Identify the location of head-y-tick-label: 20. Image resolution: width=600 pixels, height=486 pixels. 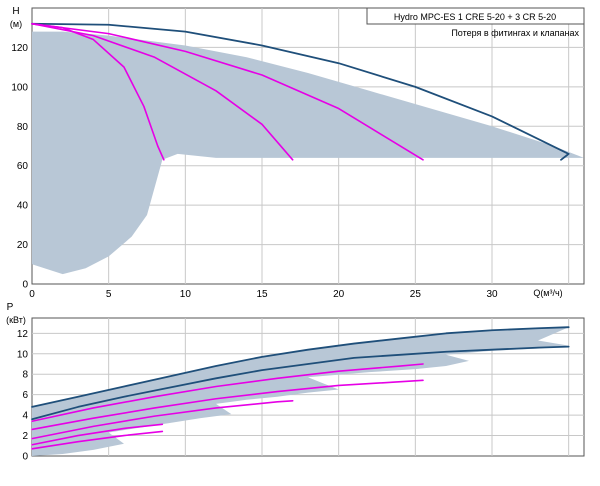
(23, 245).